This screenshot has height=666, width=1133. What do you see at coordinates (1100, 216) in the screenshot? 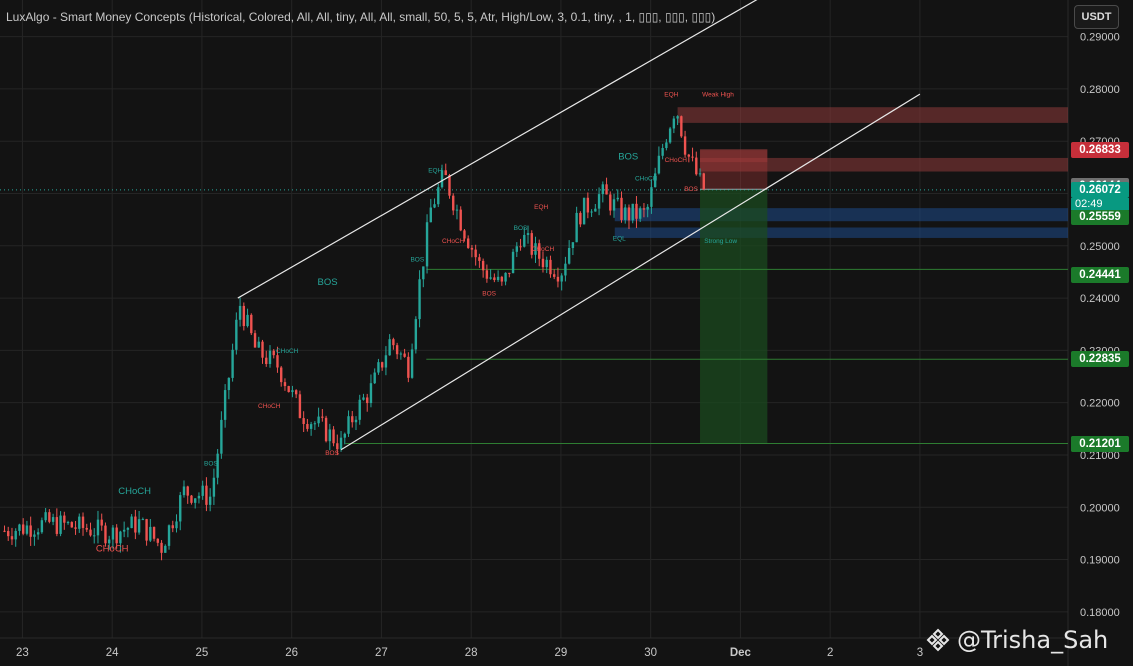
I see `price-tag: 0.25559` at bounding box center [1100, 216].